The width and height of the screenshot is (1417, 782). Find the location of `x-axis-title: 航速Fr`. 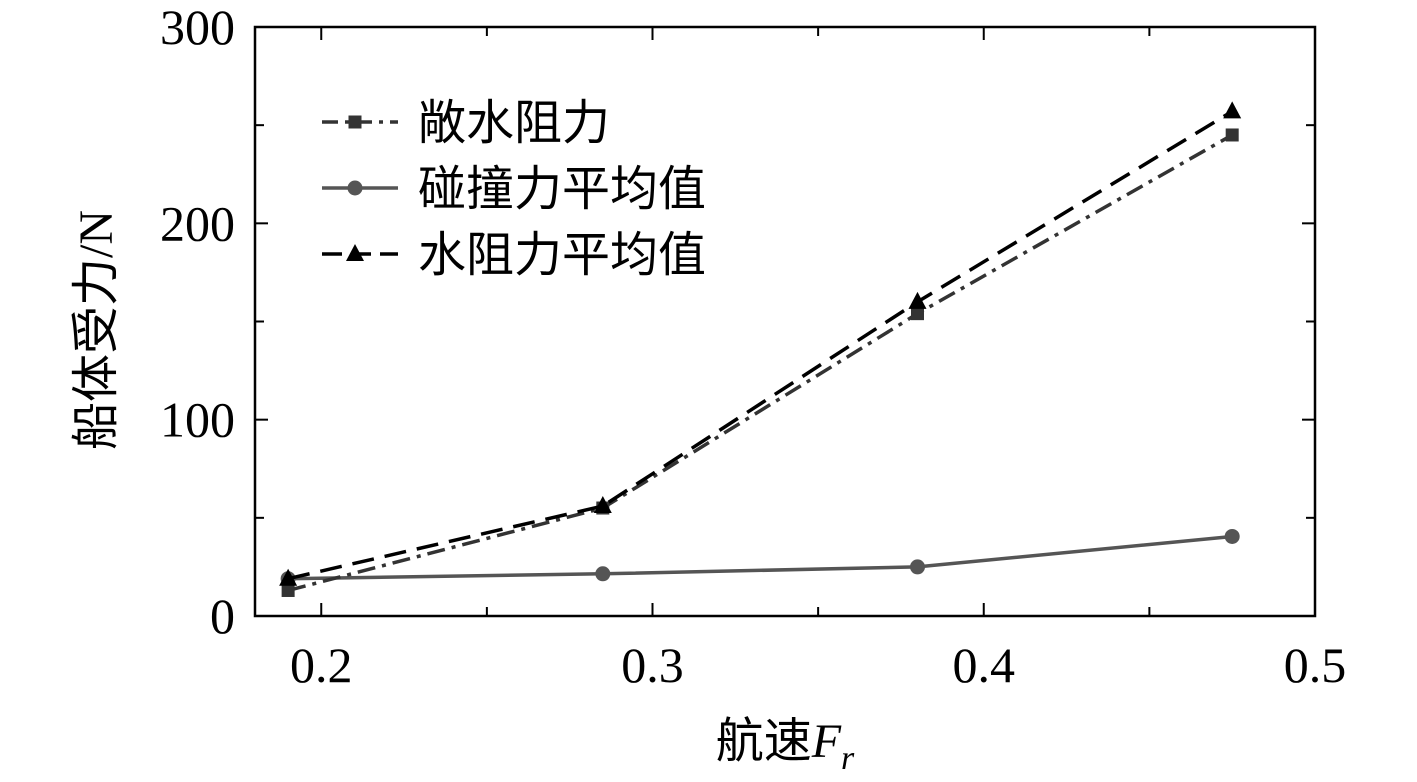

x-axis-title: 航速Fr is located at coordinates (785, 746).